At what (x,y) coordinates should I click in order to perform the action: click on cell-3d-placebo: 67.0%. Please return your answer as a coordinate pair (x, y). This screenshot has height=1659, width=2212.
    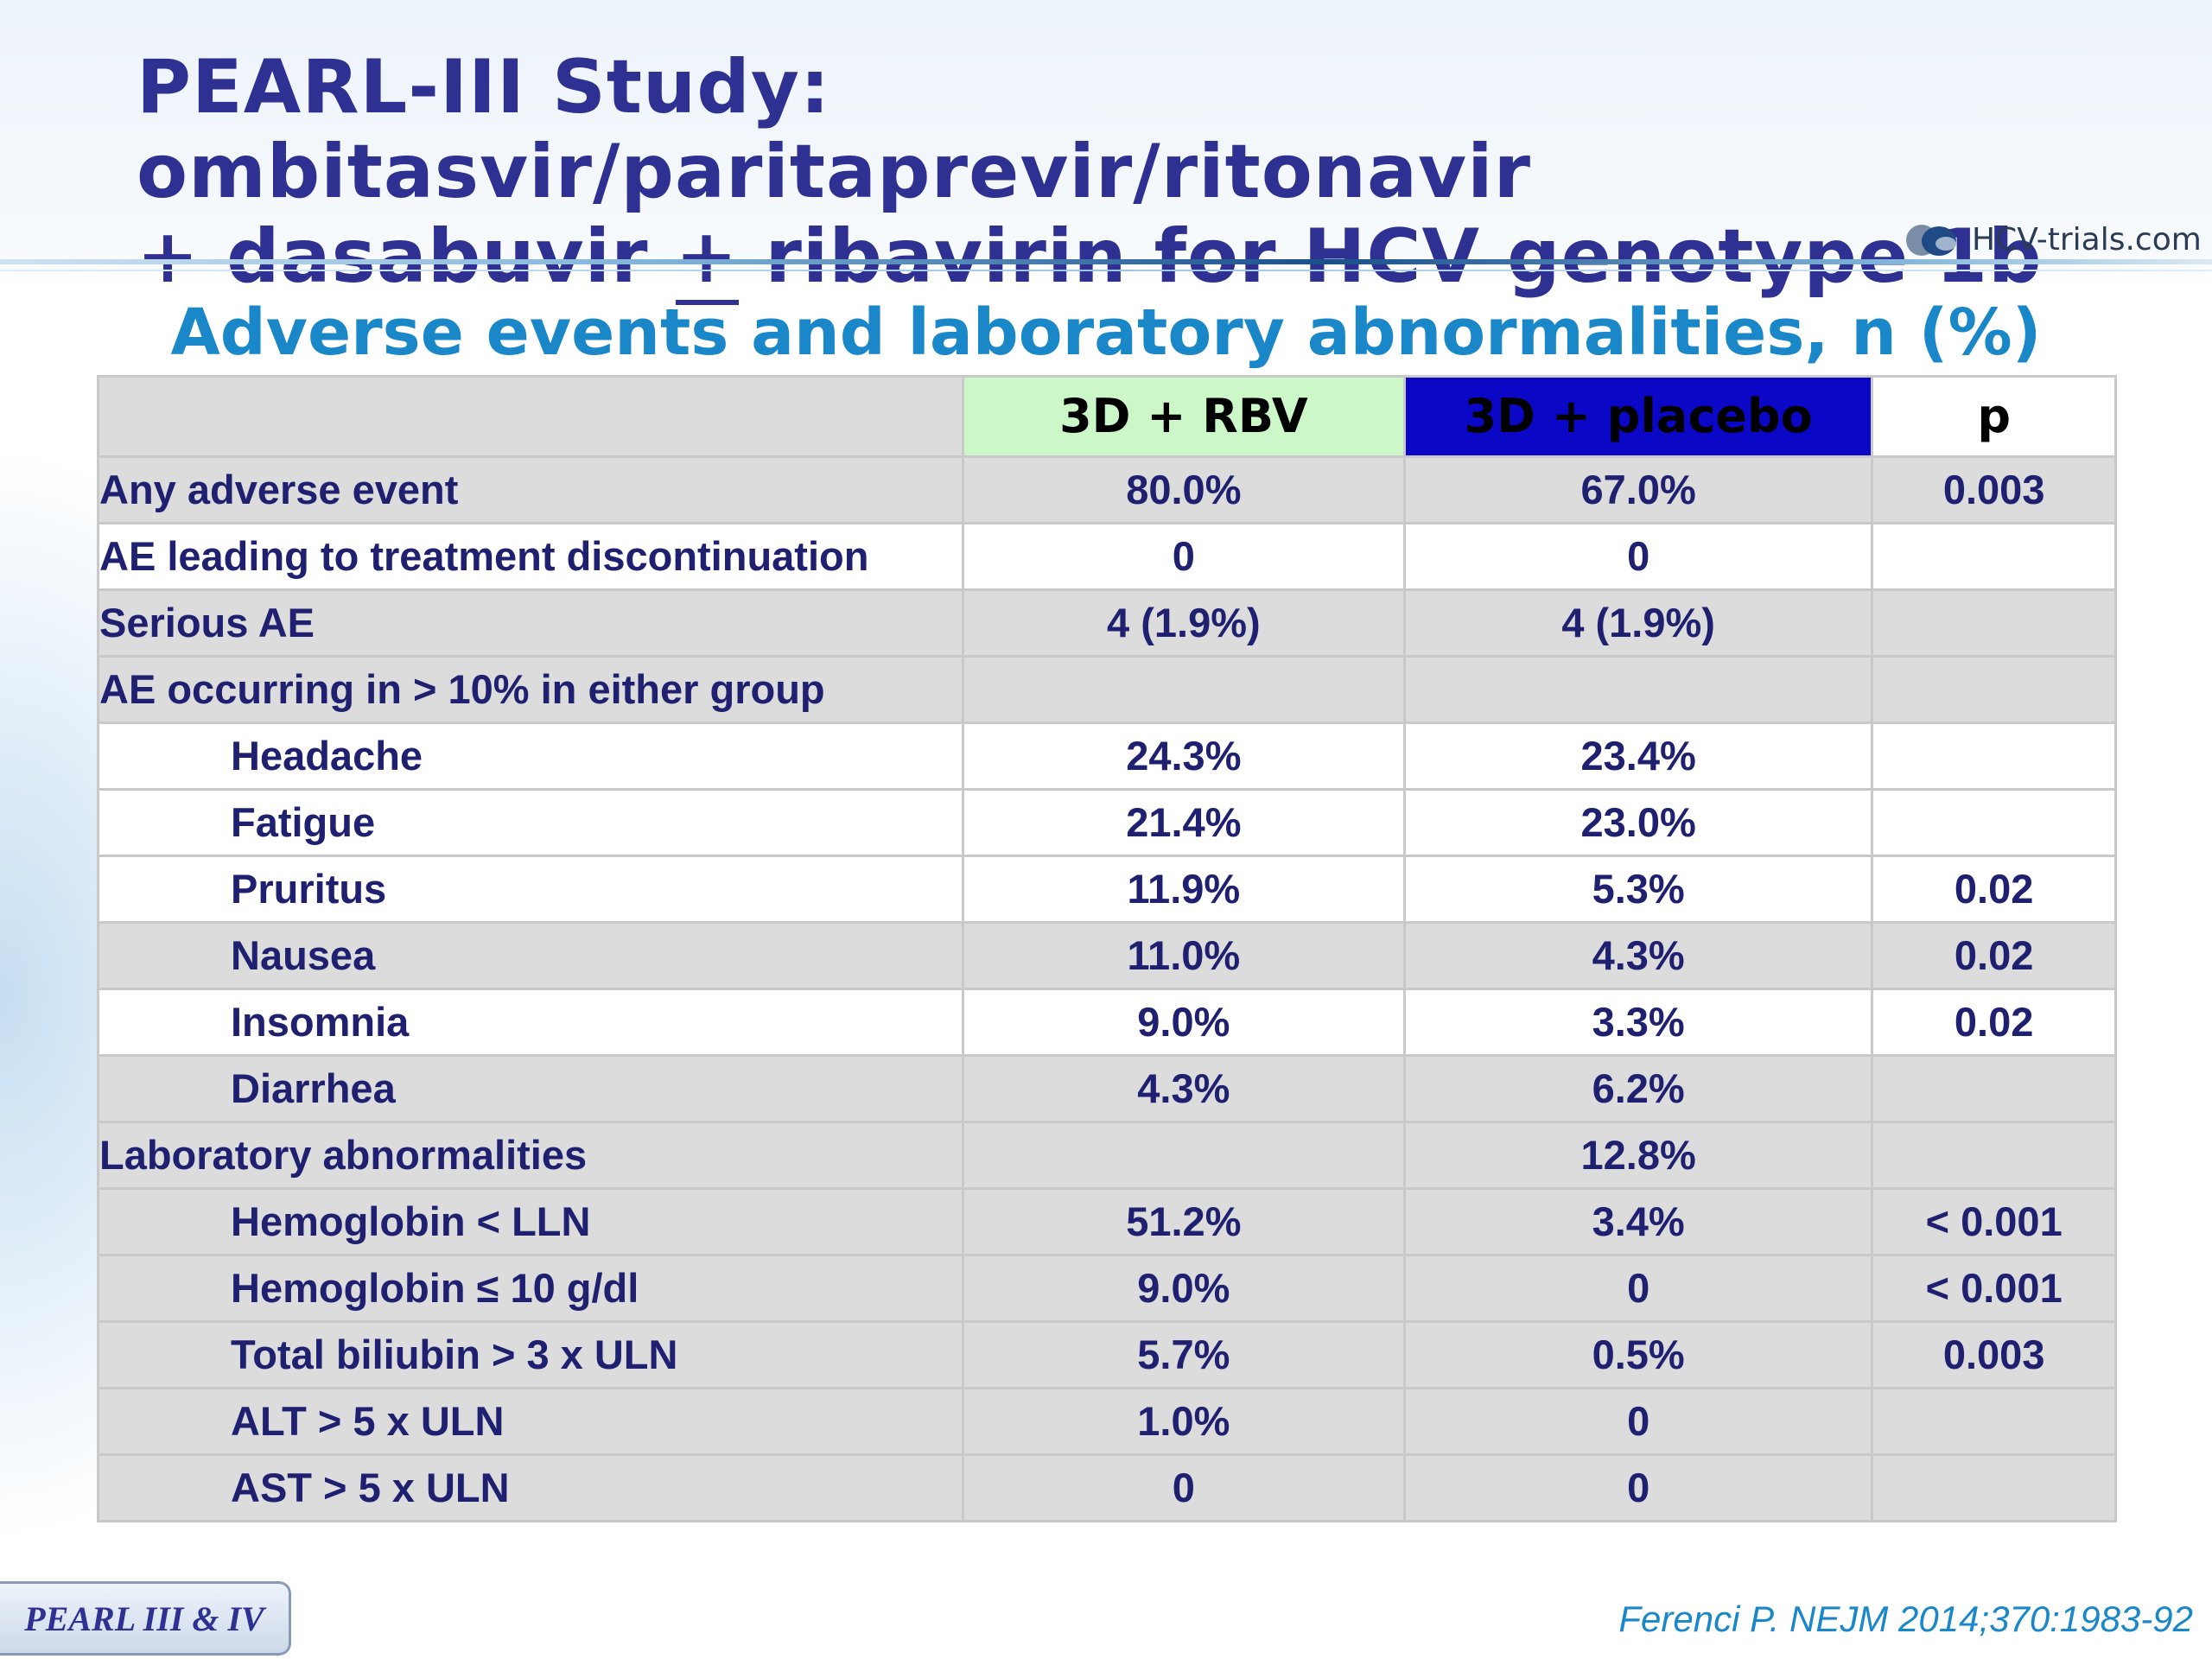
    Looking at the image, I should click on (1638, 489).